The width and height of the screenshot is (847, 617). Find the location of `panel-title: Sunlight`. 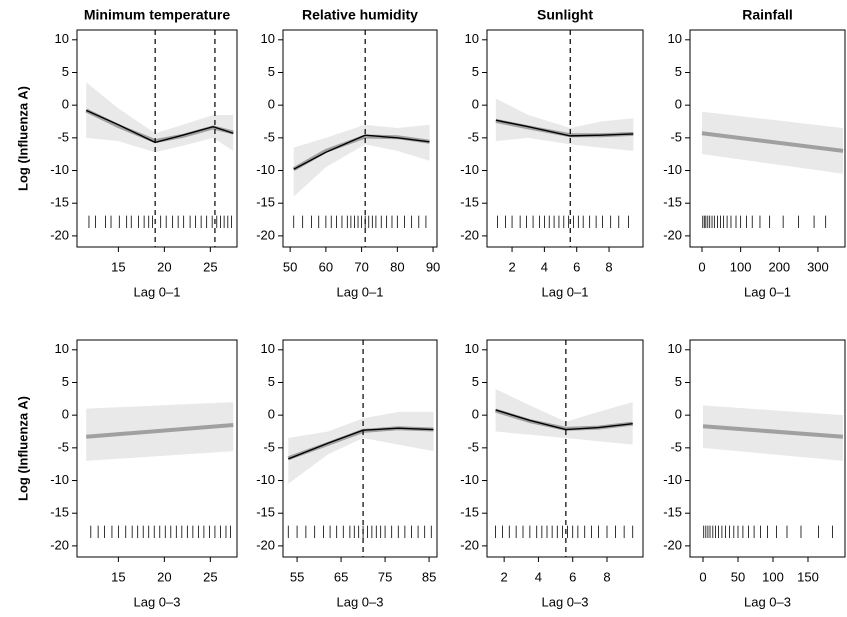

panel-title: Sunlight is located at coordinates (565, 15).